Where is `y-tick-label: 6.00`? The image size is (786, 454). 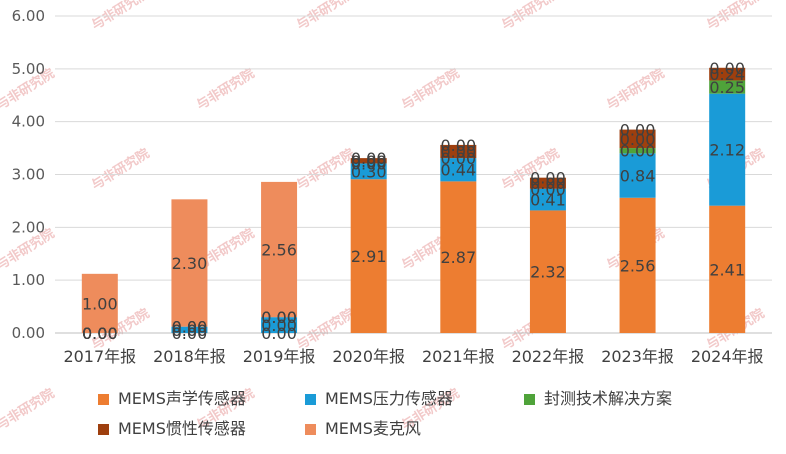 y-tick-label: 6.00 is located at coordinates (28, 16).